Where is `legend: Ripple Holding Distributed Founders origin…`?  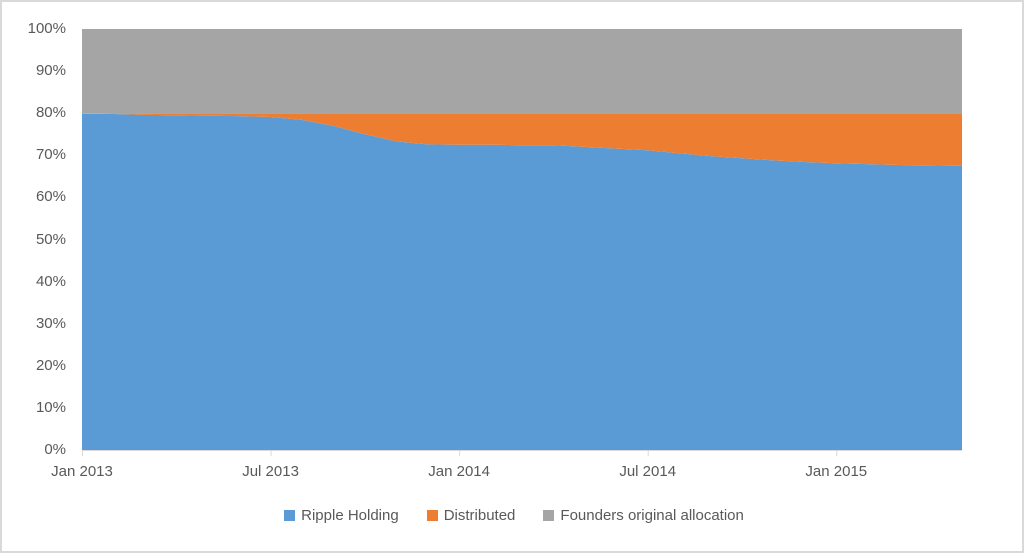 legend: Ripple Holding Distributed Founders origin… is located at coordinates (512, 515).